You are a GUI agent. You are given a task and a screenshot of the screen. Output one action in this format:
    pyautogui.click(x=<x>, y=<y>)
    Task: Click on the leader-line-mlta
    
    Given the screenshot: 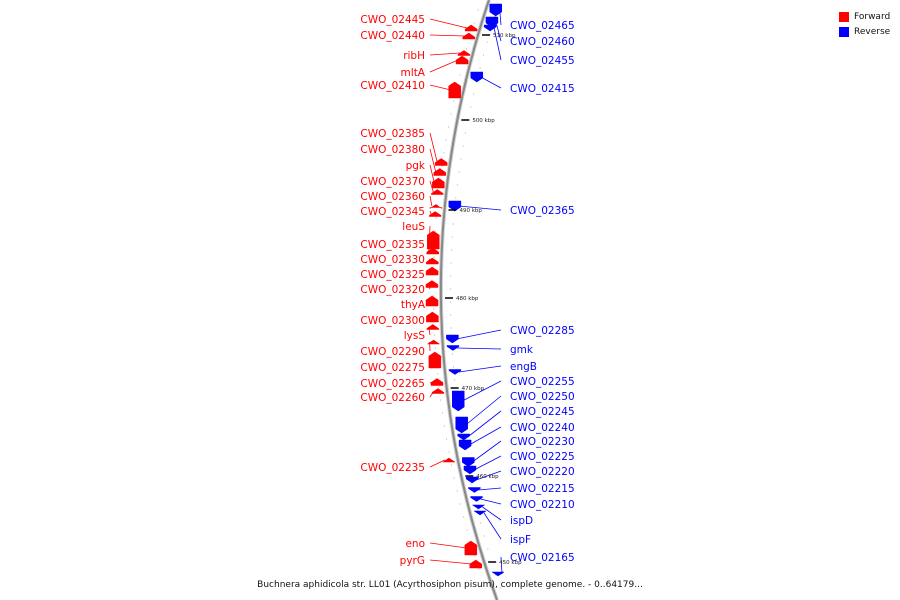 What is the action you would take?
    pyautogui.click(x=444, y=66)
    